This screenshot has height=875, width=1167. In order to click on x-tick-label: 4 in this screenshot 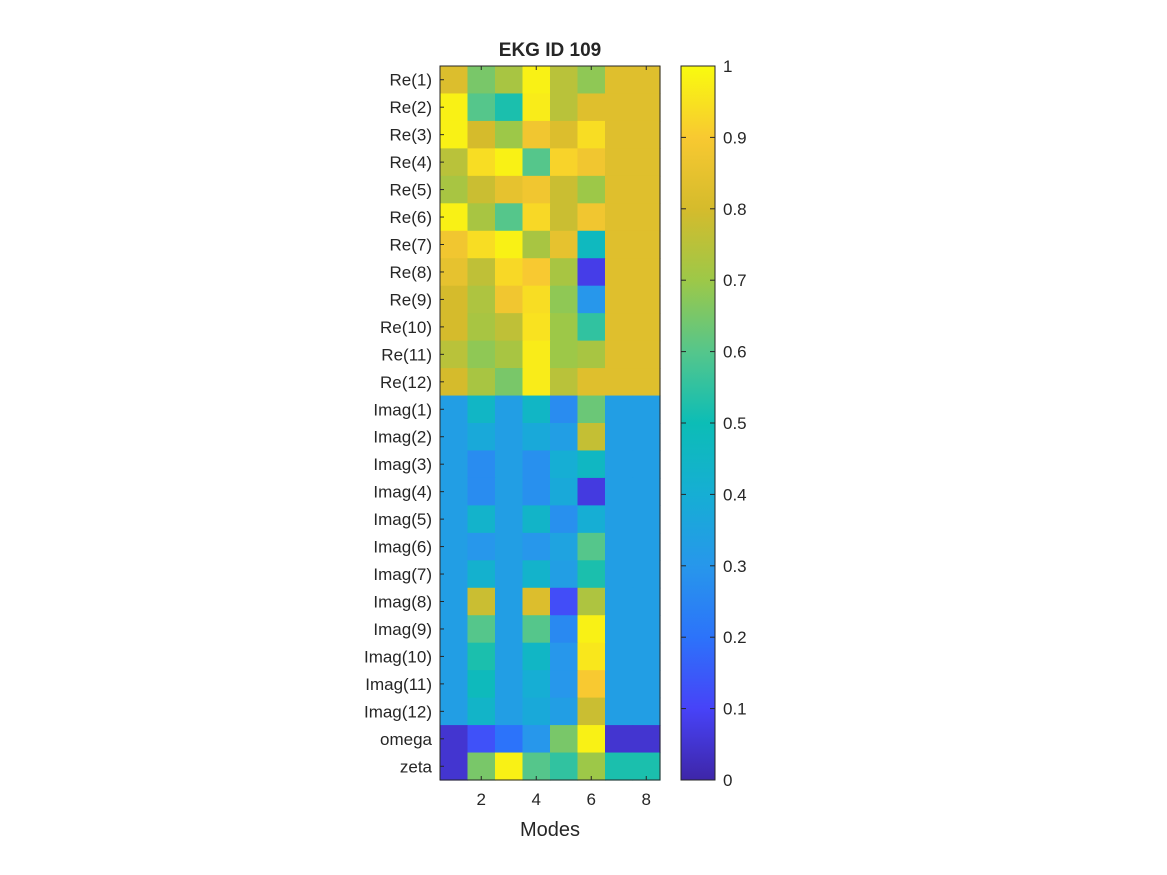, I will do `click(536, 799)`.